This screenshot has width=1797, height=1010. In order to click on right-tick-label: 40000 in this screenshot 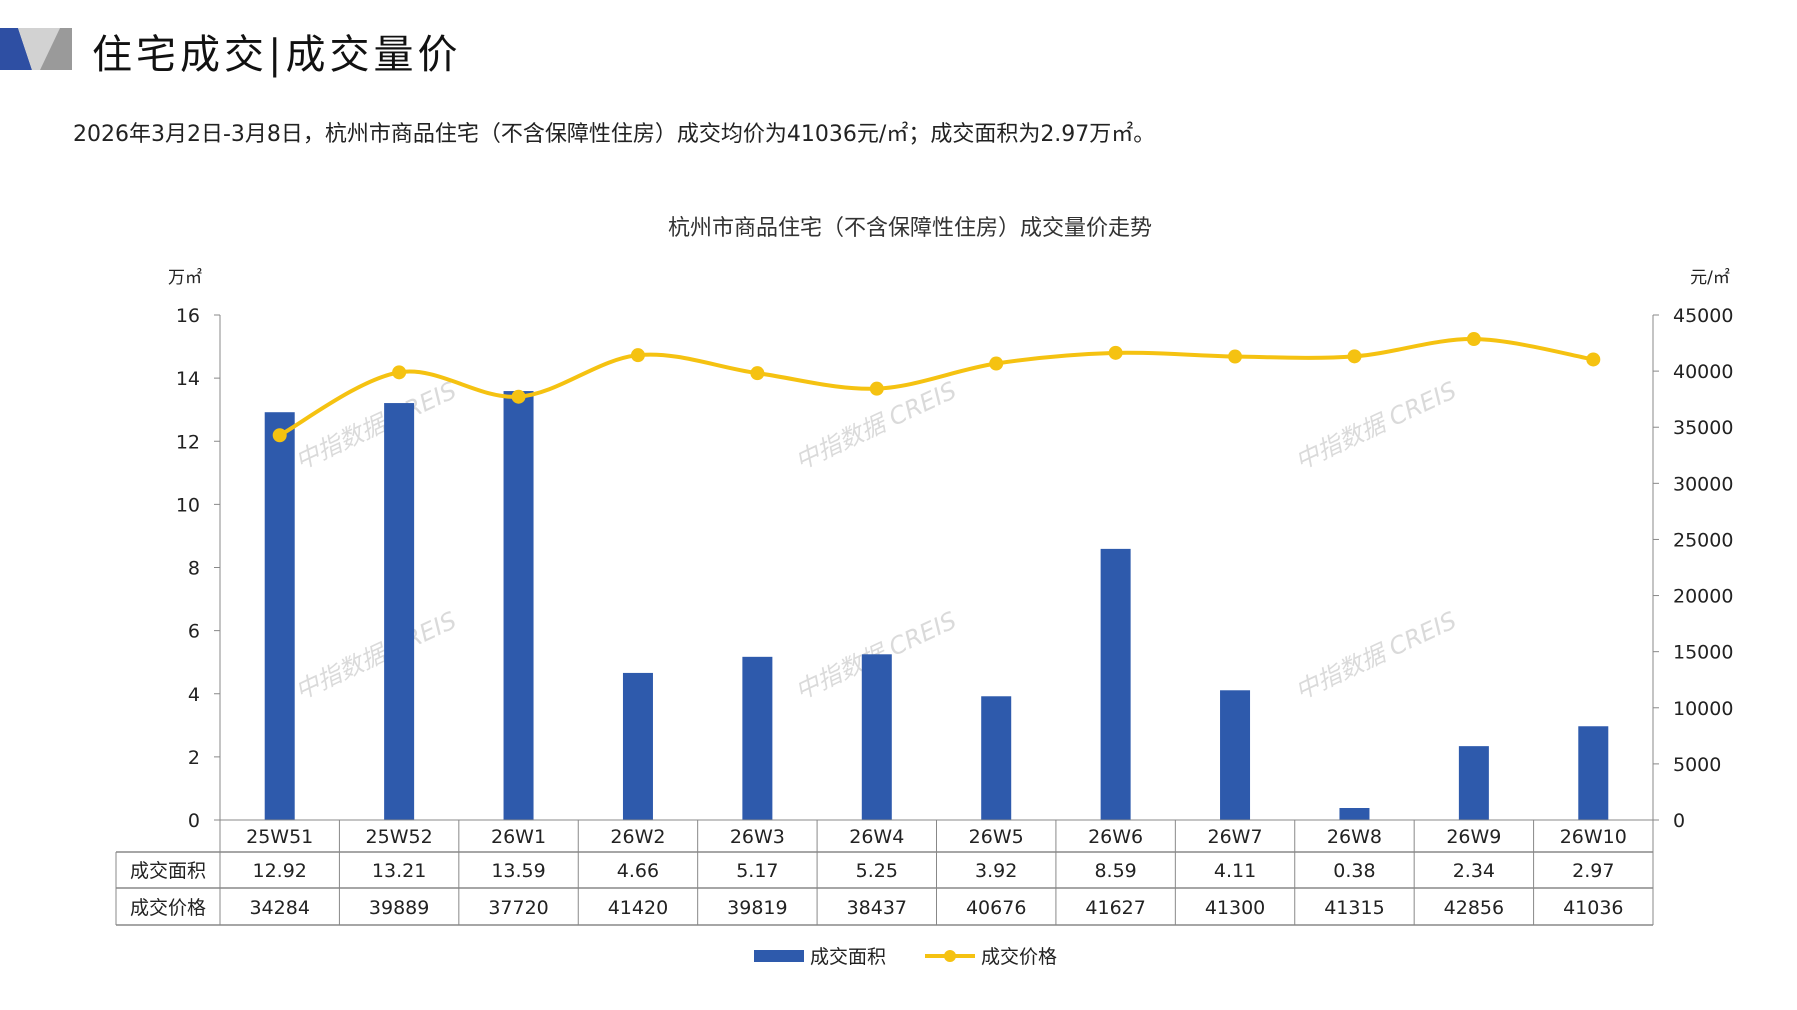, I will do `click(1703, 372)`.